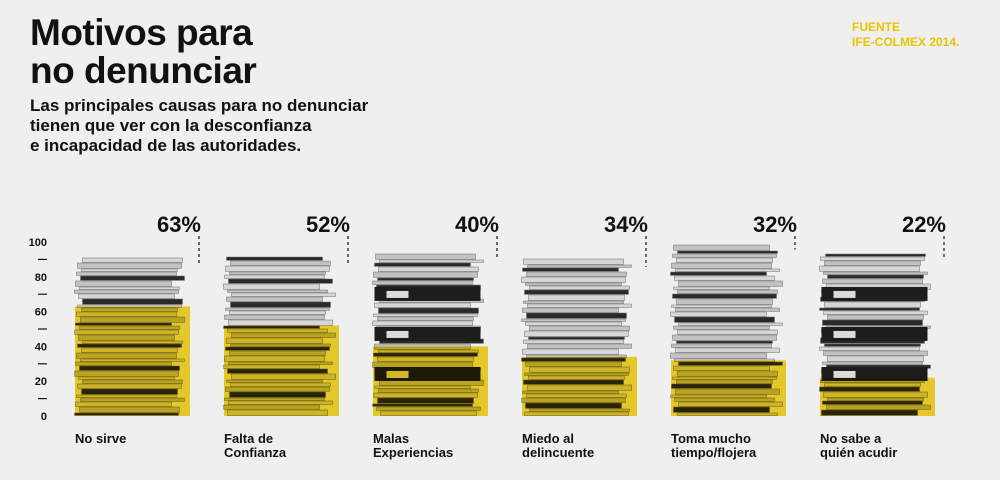  What do you see at coordinates (166, 145) in the screenshot?
I see `subtitle-line-3: e incapacidad de las autoridades.` at bounding box center [166, 145].